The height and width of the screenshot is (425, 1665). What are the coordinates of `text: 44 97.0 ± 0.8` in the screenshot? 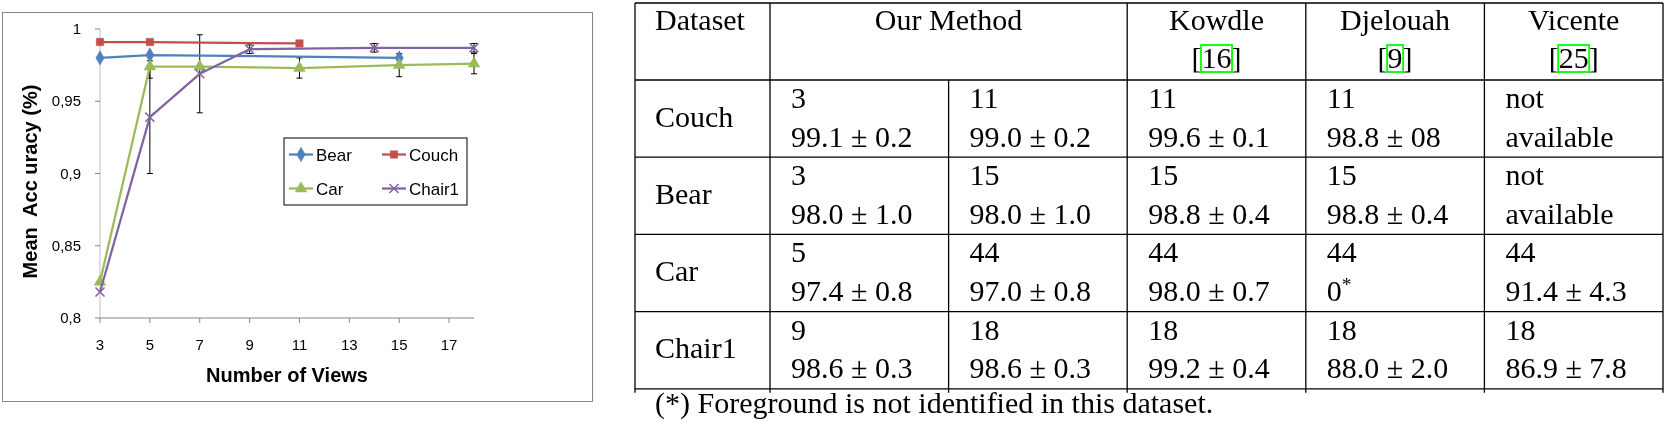 It's located at (1030, 271).